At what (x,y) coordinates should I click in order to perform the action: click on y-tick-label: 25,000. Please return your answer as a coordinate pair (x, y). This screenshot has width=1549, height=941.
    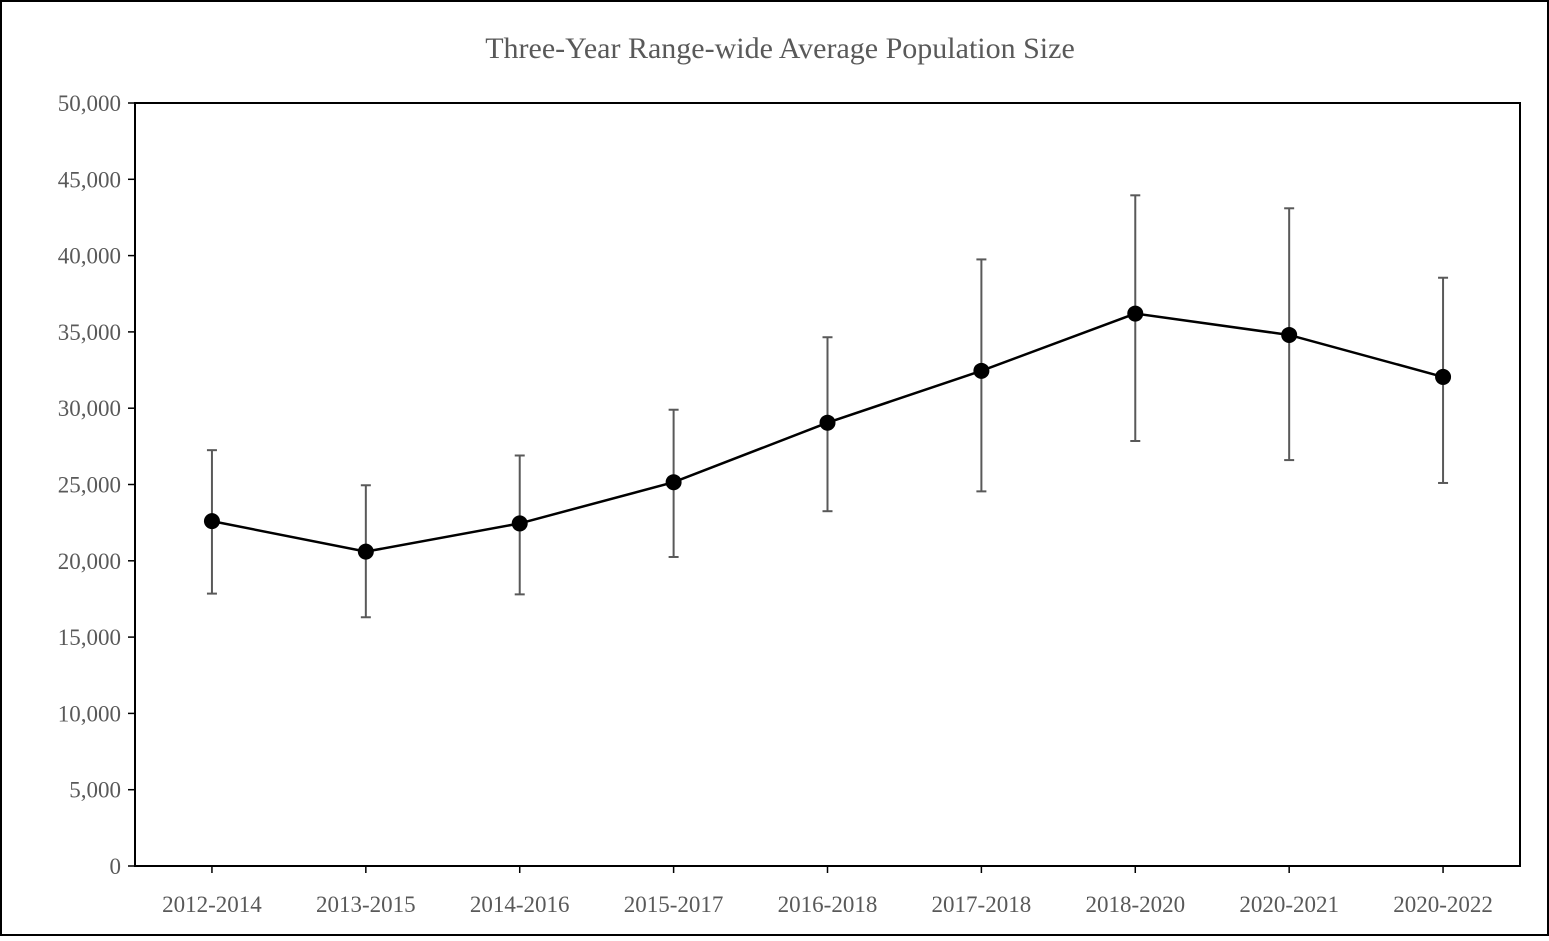
    Looking at the image, I should click on (89, 485).